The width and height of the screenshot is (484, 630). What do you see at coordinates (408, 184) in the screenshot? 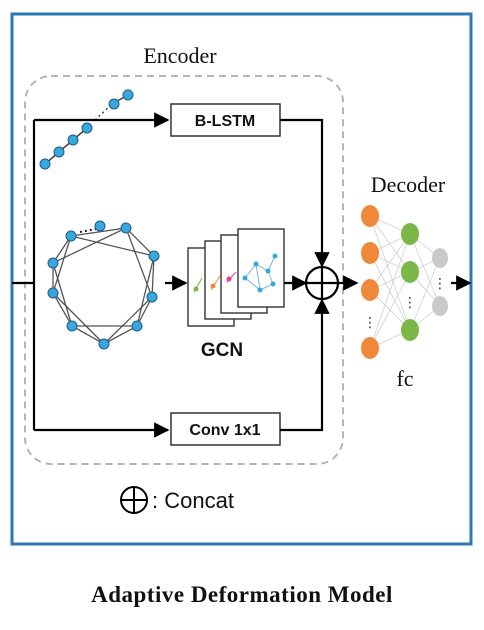
I see `decoder-label: Decoder` at bounding box center [408, 184].